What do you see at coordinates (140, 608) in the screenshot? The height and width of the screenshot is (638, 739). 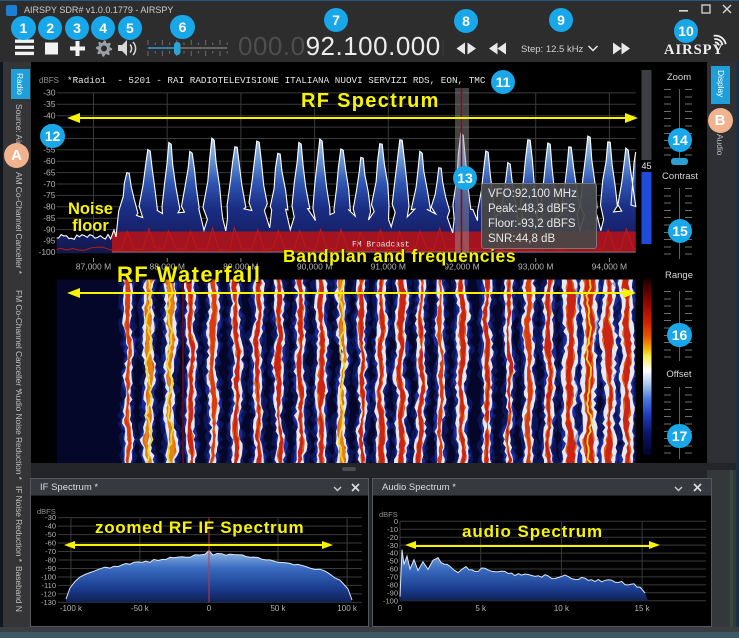 I see `svg-text: -50 k` at bounding box center [140, 608].